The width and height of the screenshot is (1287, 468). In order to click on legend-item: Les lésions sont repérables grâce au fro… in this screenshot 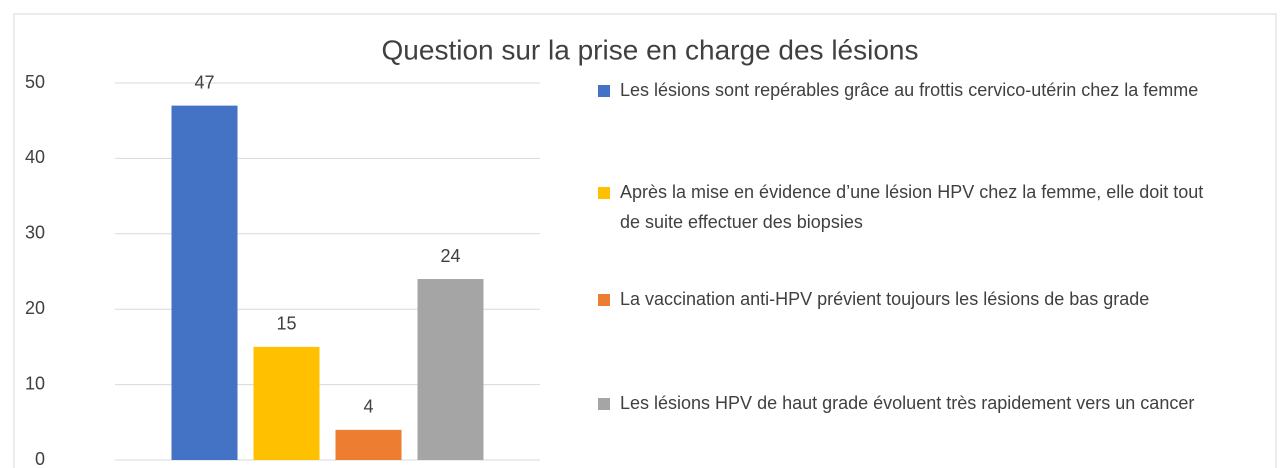, I will do `click(903, 90)`.